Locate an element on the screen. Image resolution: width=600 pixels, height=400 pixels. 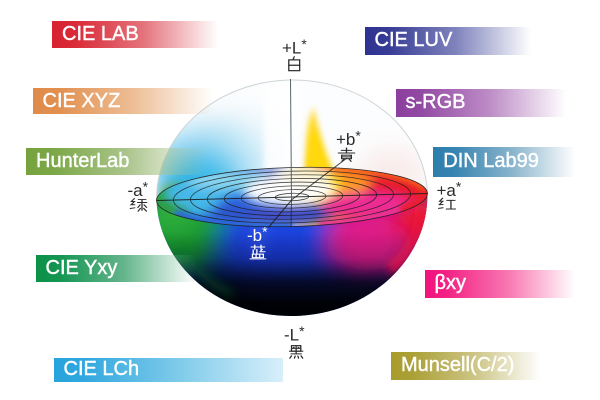
svg-text: +b* is located at coordinates (348, 139).